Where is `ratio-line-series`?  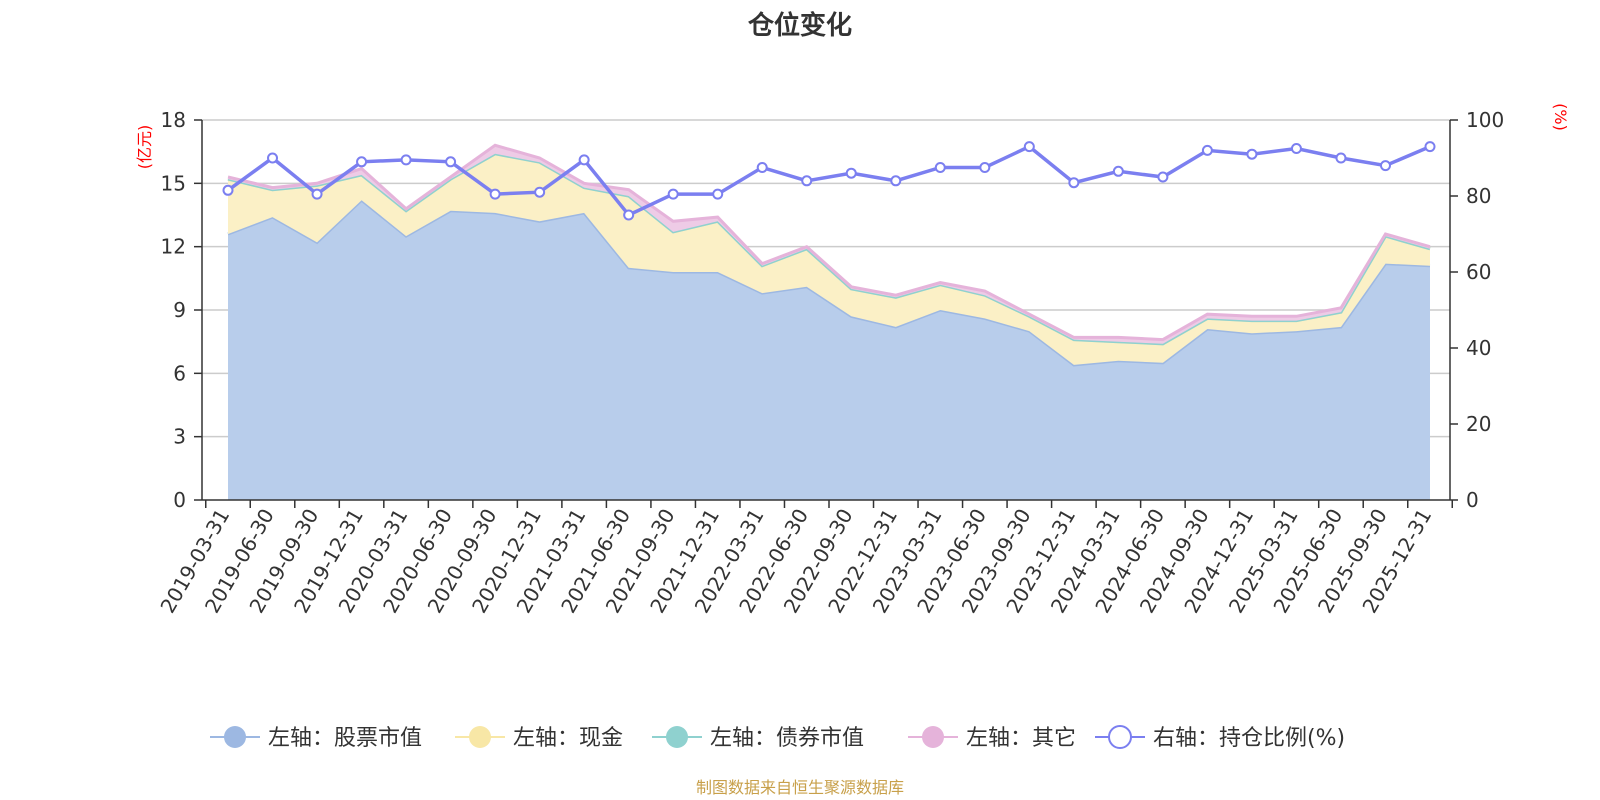
ratio-line-series is located at coordinates (829, 181).